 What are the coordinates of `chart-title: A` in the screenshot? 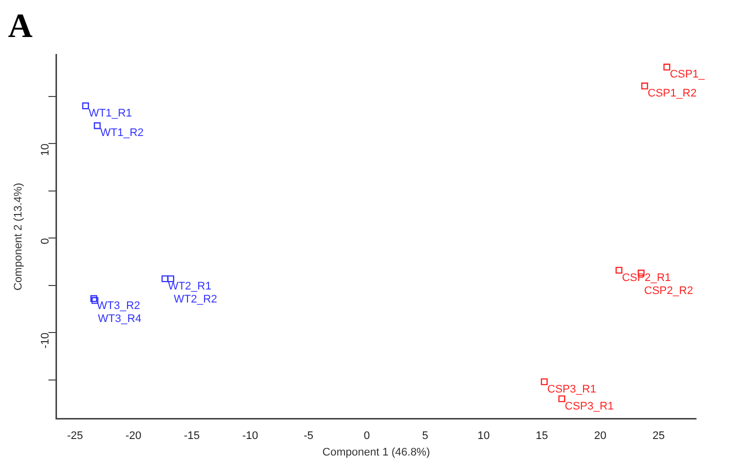 It's located at (20, 27).